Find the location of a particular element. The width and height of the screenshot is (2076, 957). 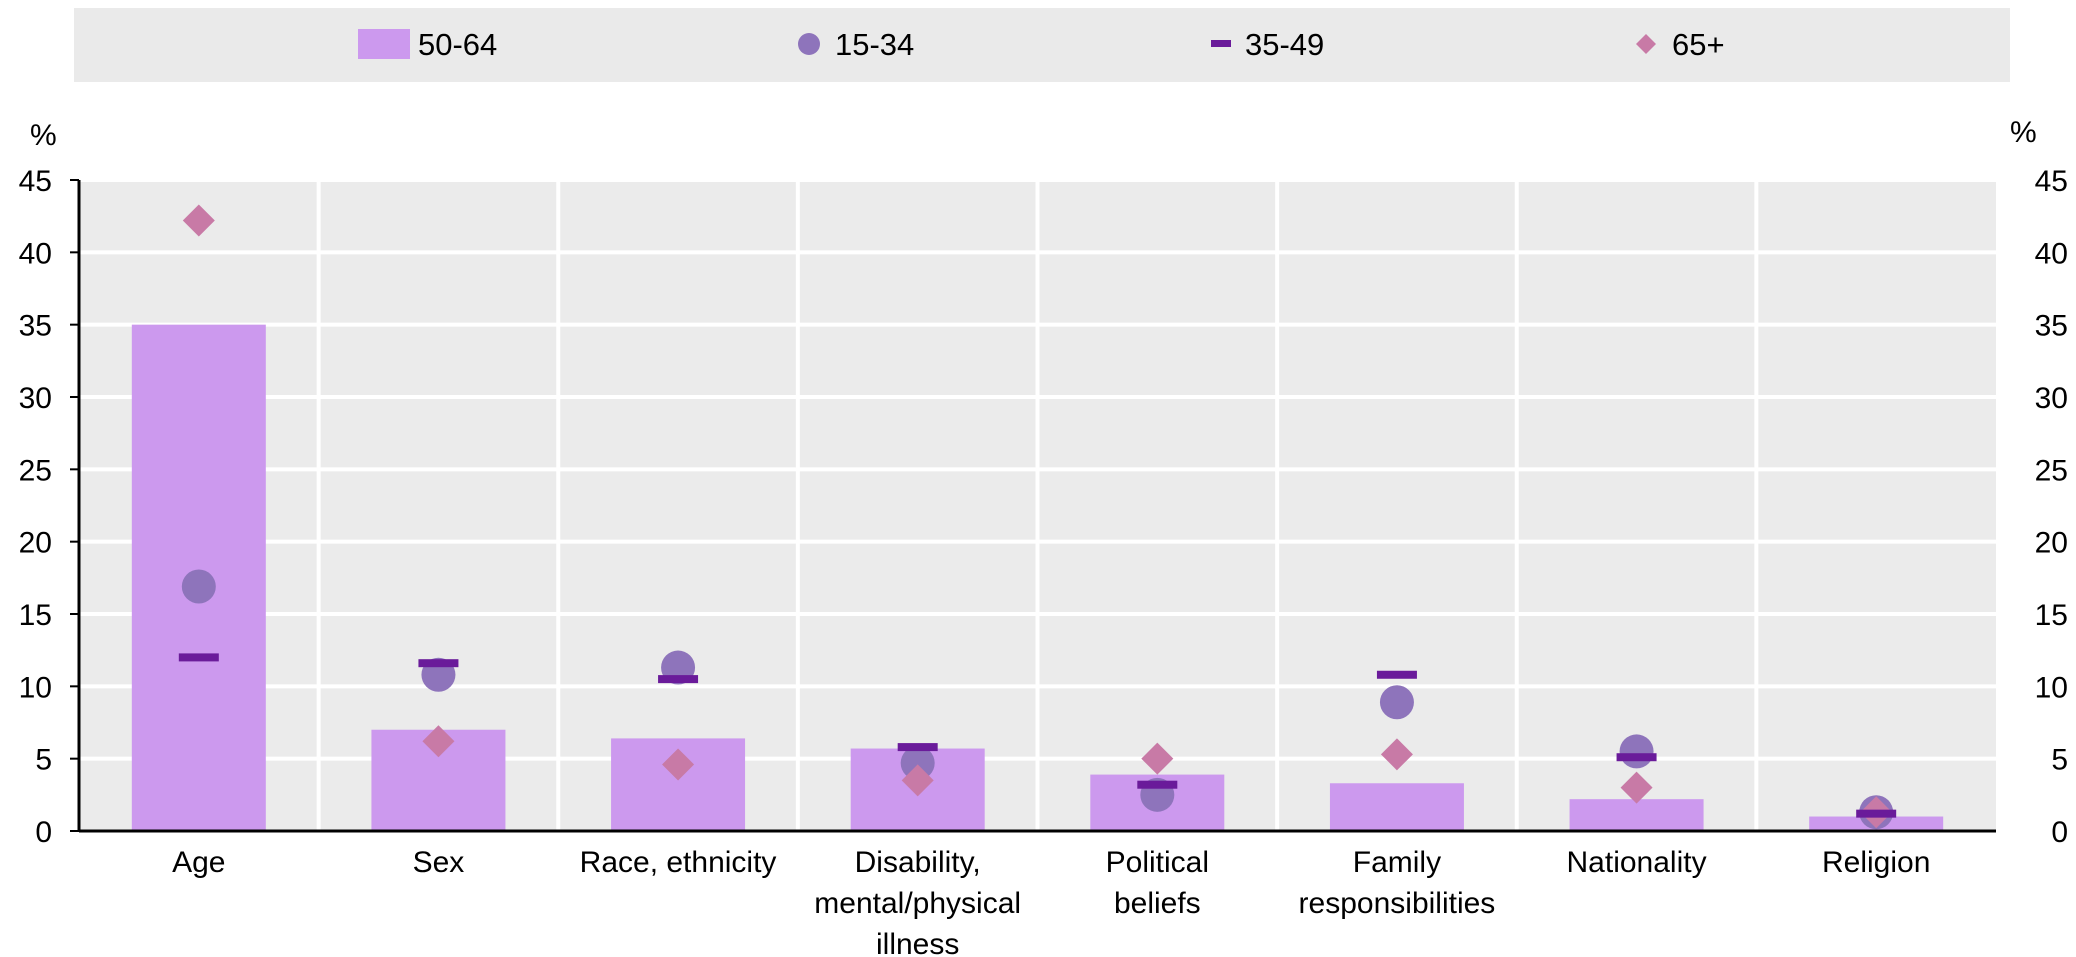

category-label: Age is located at coordinates (198, 862).